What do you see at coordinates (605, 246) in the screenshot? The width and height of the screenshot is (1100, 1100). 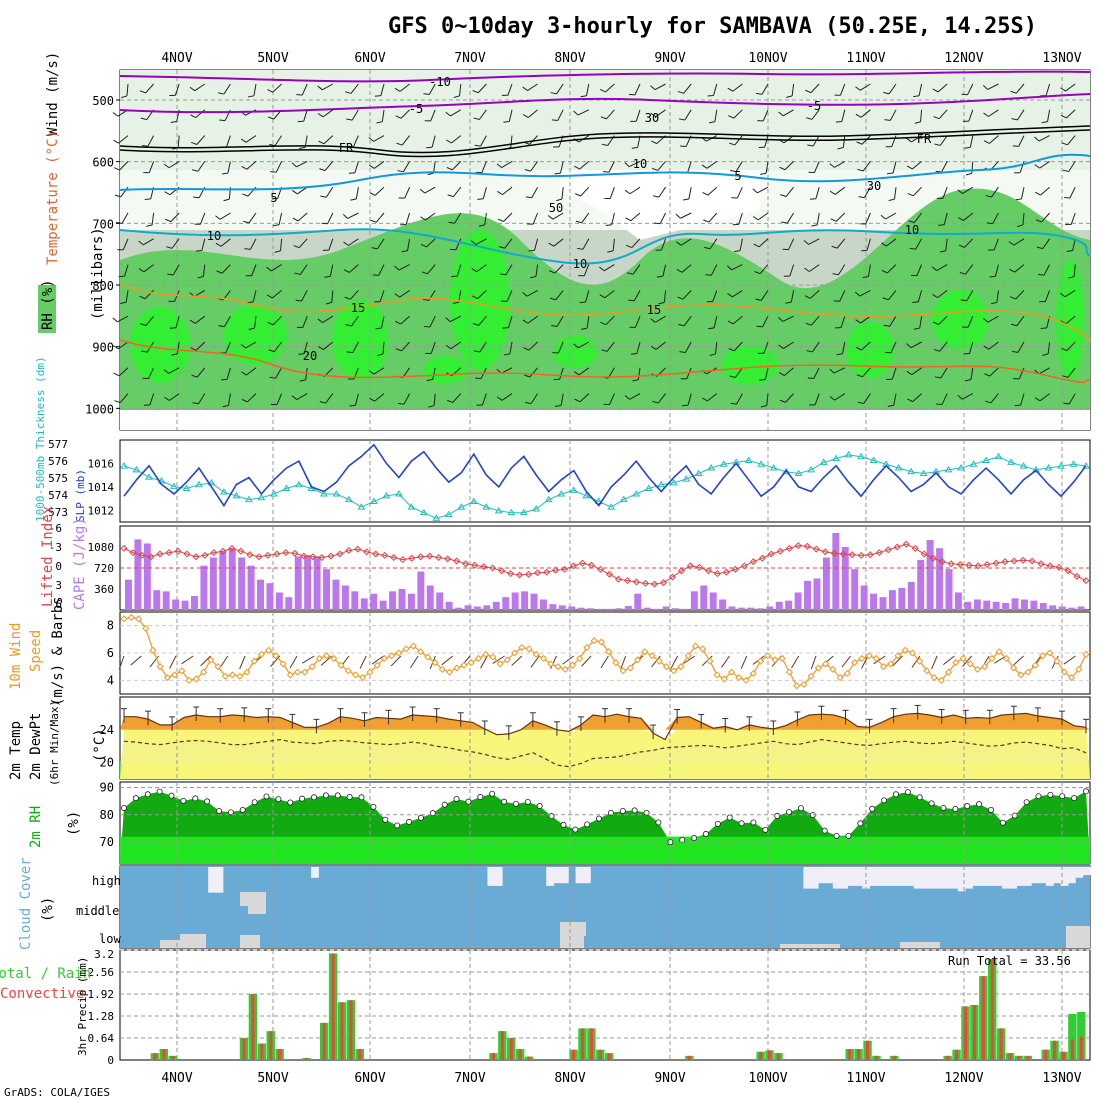 I see `contour-plus10` at bounding box center [605, 246].